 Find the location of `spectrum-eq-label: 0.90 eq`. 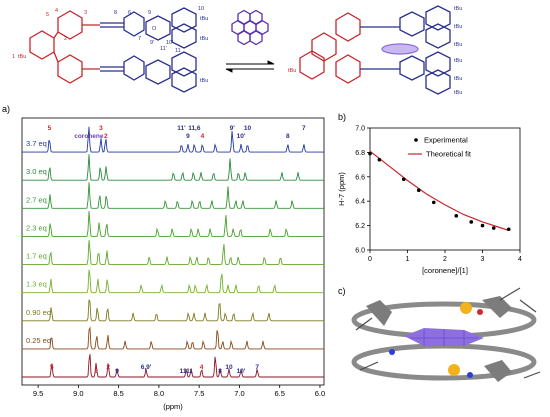

spectrum-eq-label: 0.90 eq is located at coordinates (38, 312).